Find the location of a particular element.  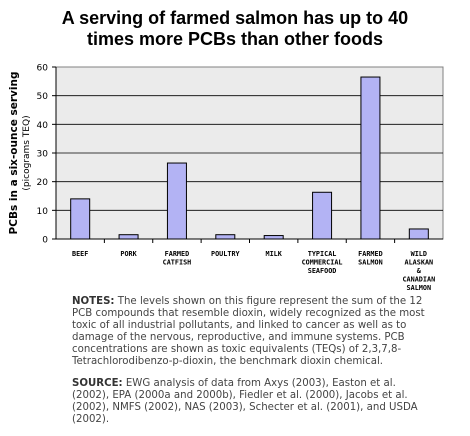

chart-title-line-1: A serving of farmed salmon has up to 40 is located at coordinates (235, 18).